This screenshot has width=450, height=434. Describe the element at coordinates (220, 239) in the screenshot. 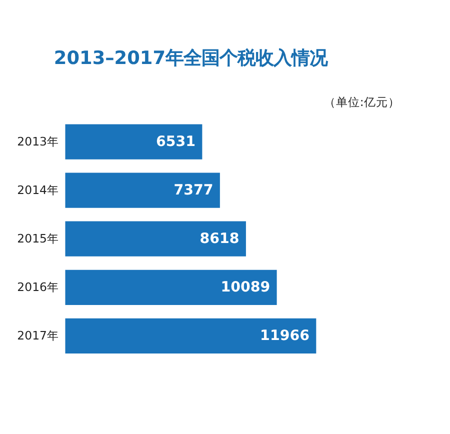

I see `data-label: 8618` at that location.